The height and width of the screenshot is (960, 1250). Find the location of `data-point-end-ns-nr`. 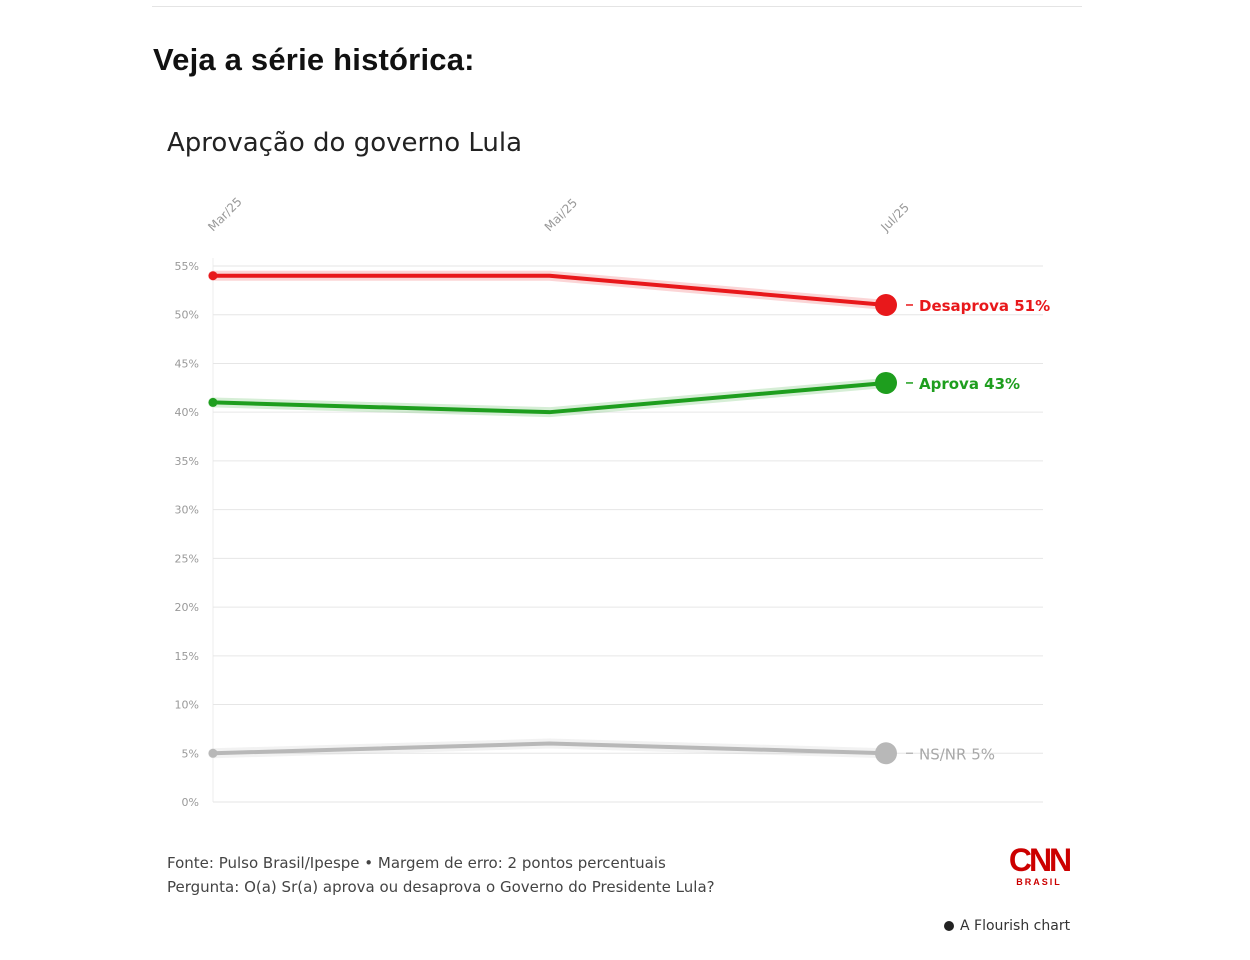

data-point-end-ns-nr is located at coordinates (886, 753).